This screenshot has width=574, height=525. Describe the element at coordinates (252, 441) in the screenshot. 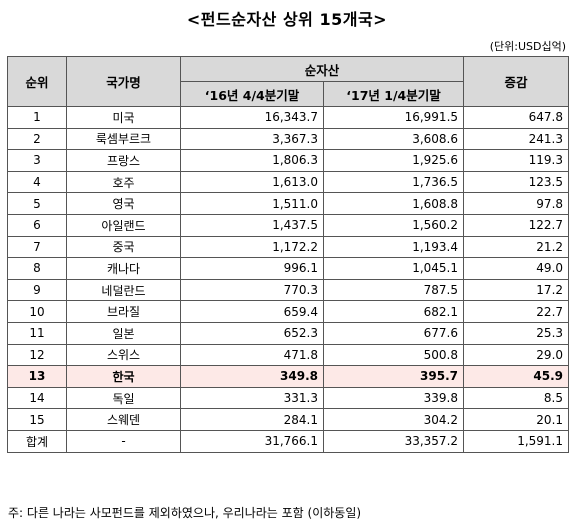

I see `q4-2016-cell: 31,766.1` at that location.